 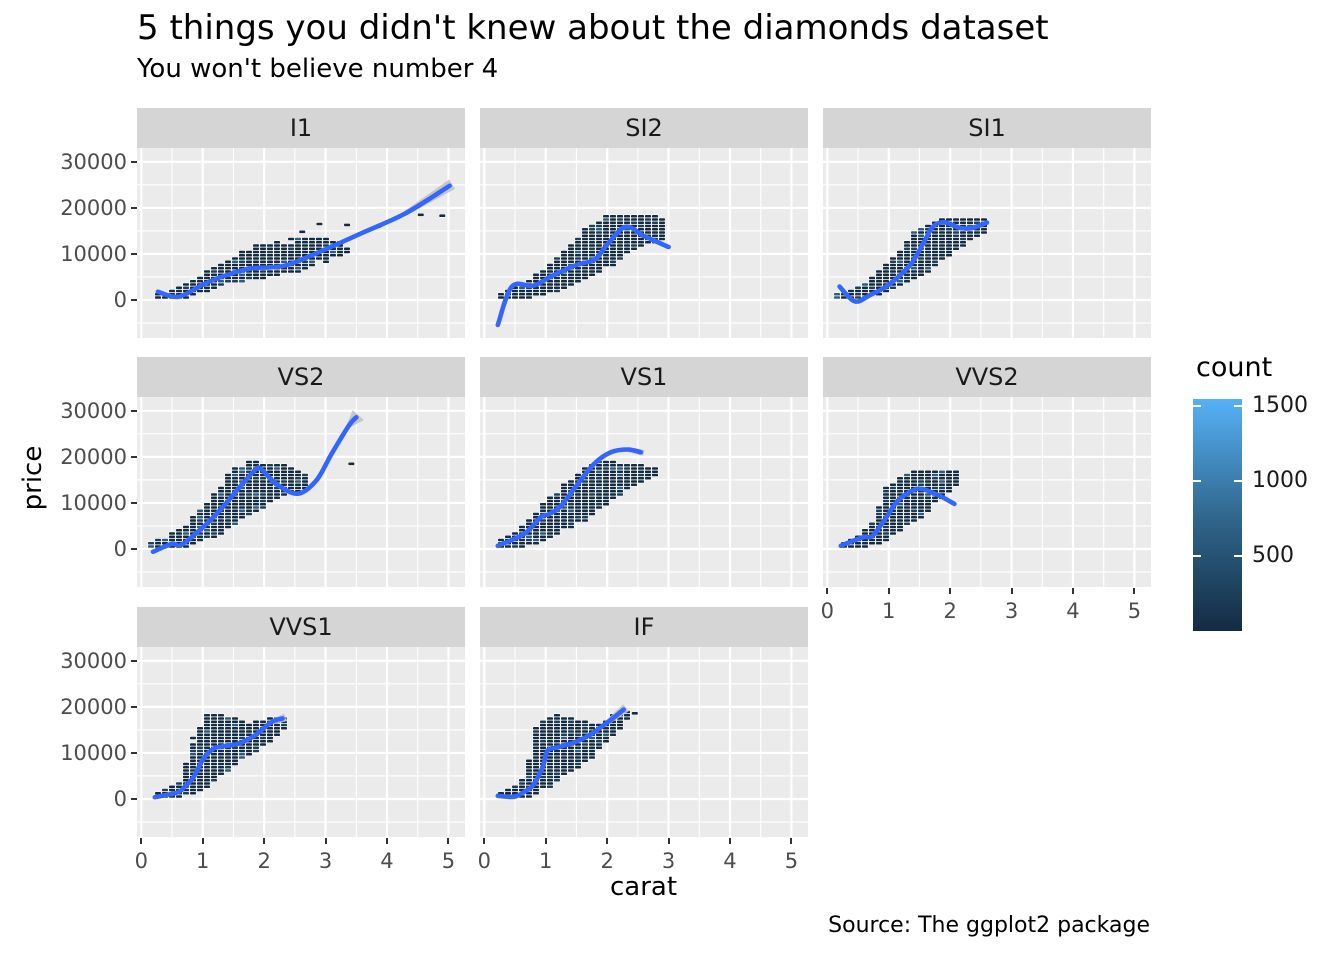 What do you see at coordinates (1273, 556) in the screenshot?
I see `legend-tick-label: 500` at bounding box center [1273, 556].